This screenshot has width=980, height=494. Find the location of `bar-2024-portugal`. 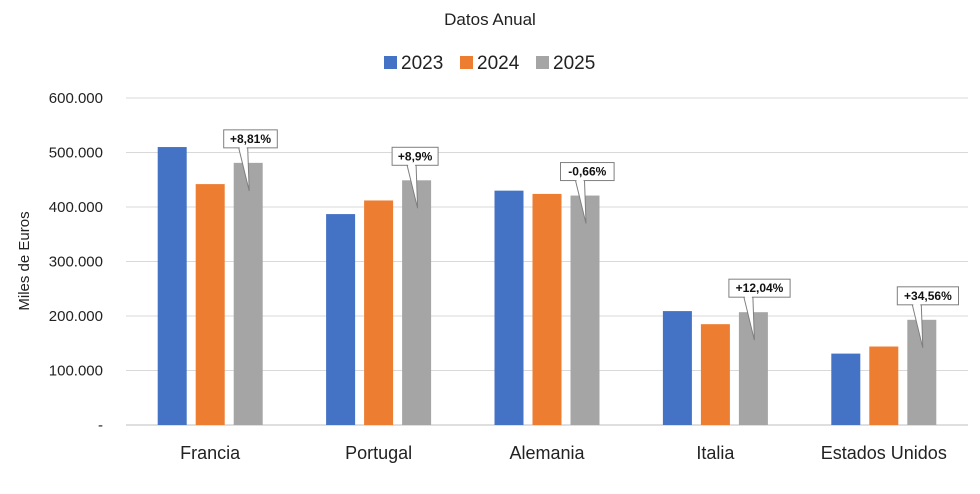

bar-2024-portugal is located at coordinates (379, 312).